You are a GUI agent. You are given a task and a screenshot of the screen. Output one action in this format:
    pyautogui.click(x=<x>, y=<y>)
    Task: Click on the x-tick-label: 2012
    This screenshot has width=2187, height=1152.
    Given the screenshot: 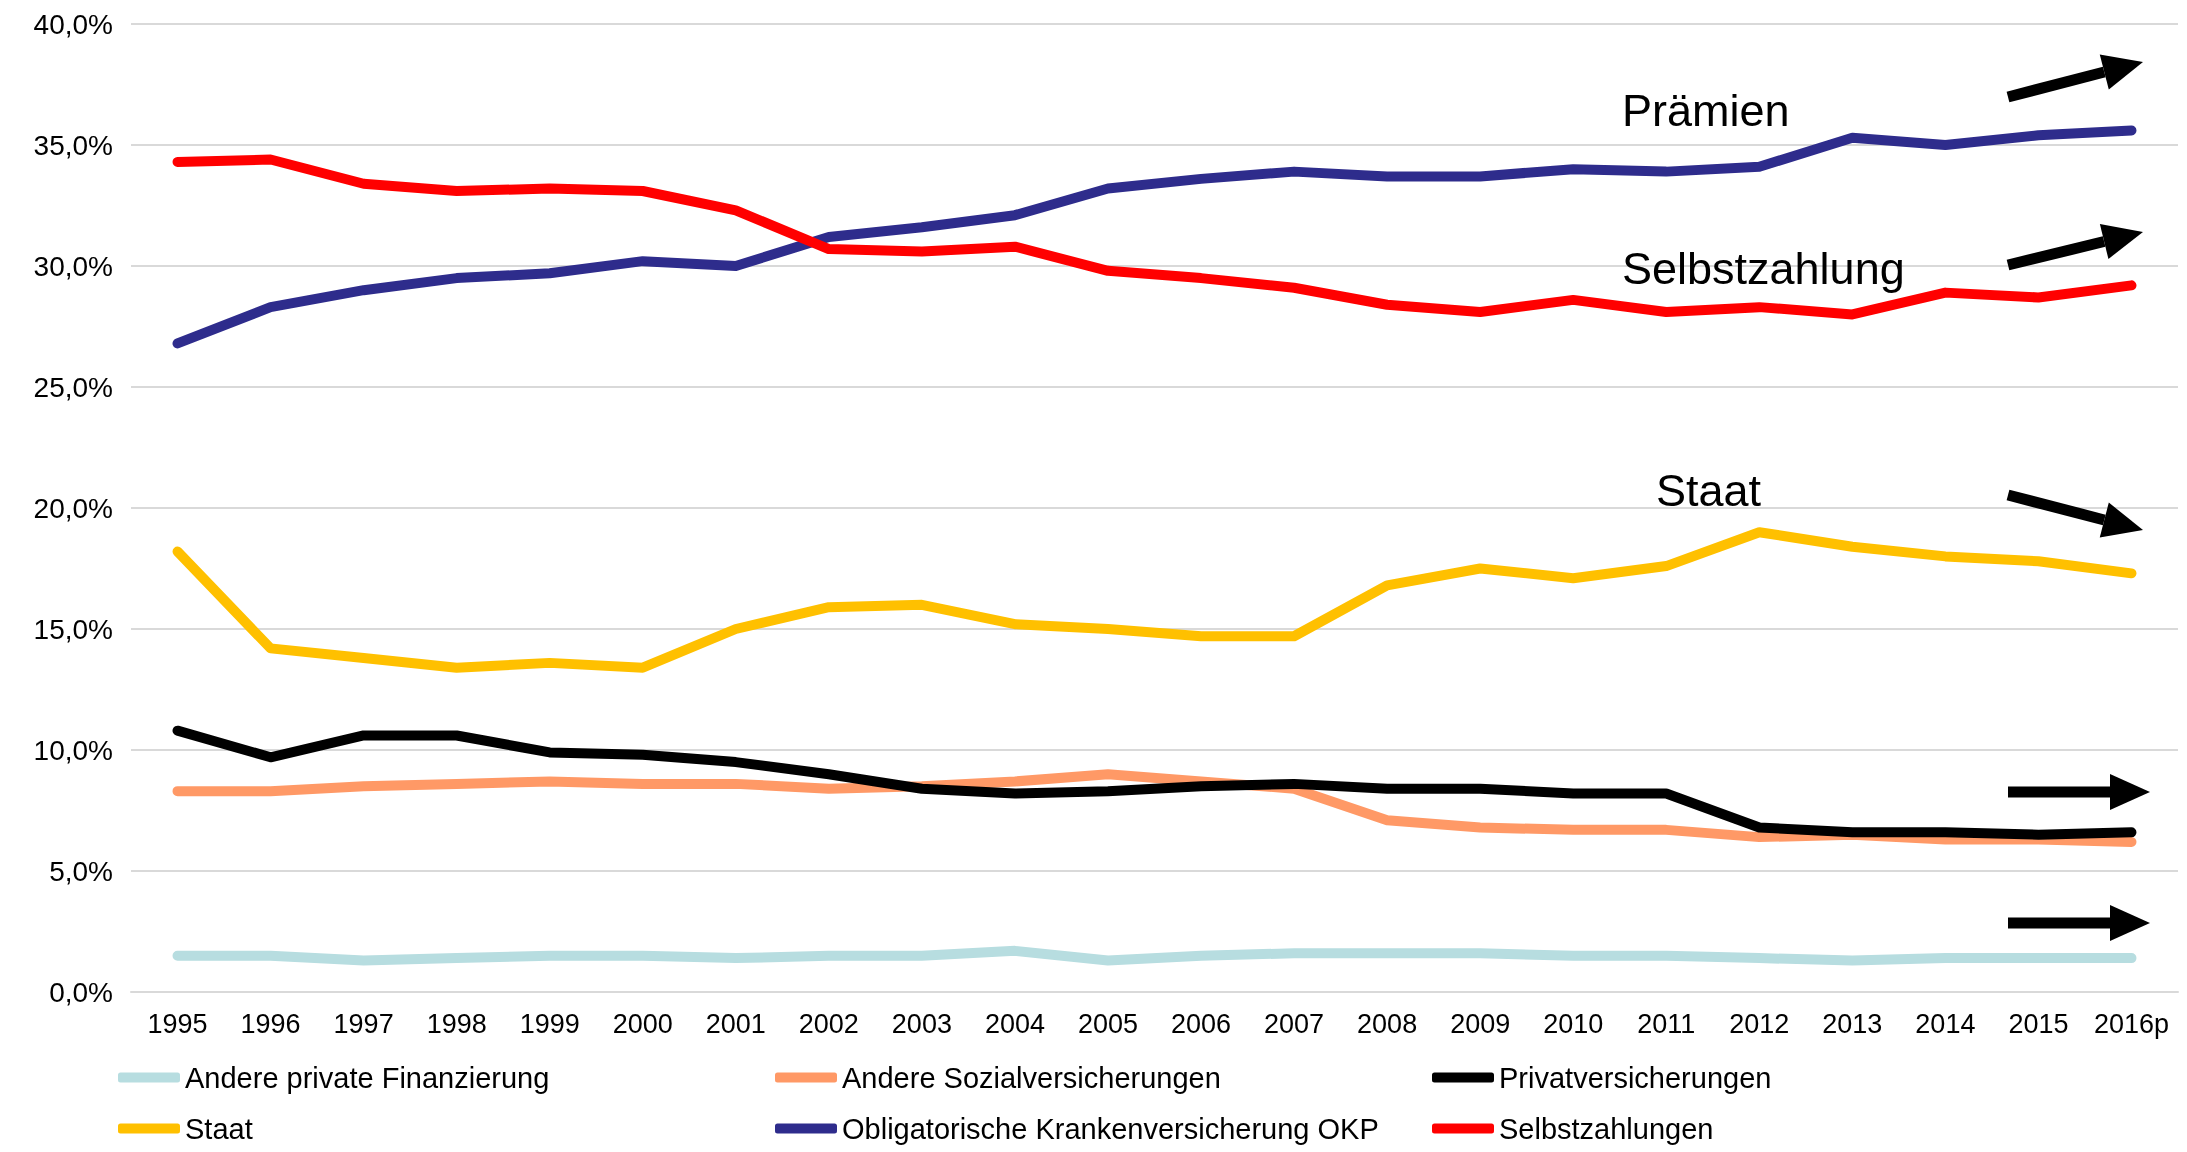 What is the action you would take?
    pyautogui.click(x=1759, y=1023)
    